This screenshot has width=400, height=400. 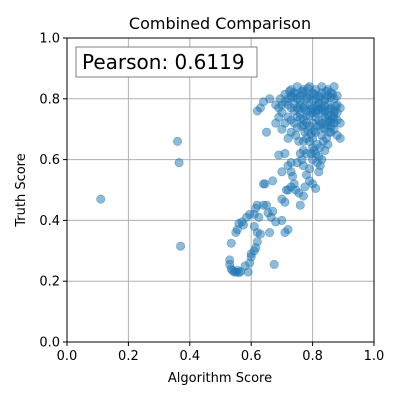 What do you see at coordinates (220, 378) in the screenshot?
I see `x-axis-label: Algorithm Score` at bounding box center [220, 378].